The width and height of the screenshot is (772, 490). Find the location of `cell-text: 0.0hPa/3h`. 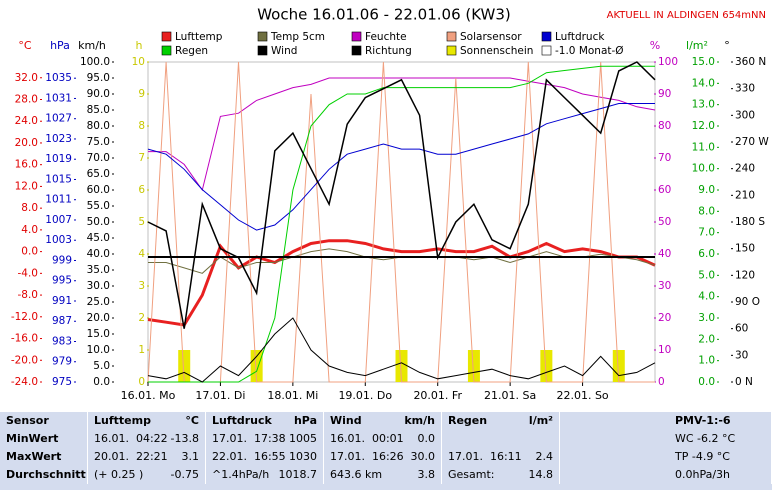

cell-text: 0.0hPa/3h is located at coordinates (703, 474).